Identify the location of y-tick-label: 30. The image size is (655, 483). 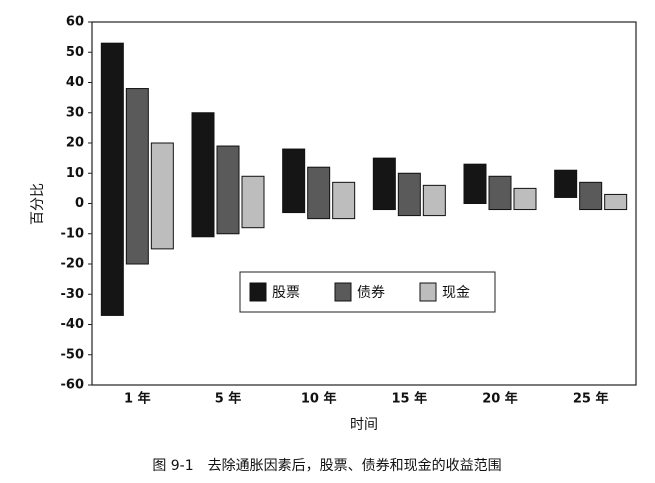
(75, 112).